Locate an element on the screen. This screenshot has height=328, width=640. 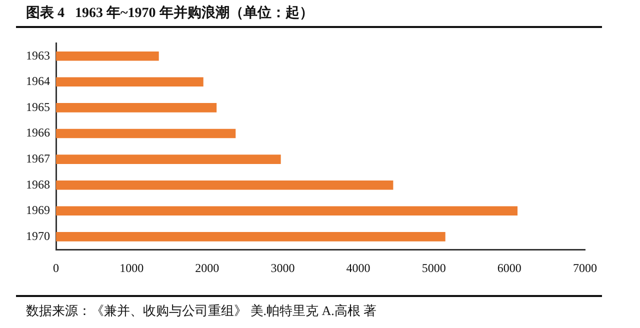
x-tick-label: 3000 is located at coordinates (282, 267).